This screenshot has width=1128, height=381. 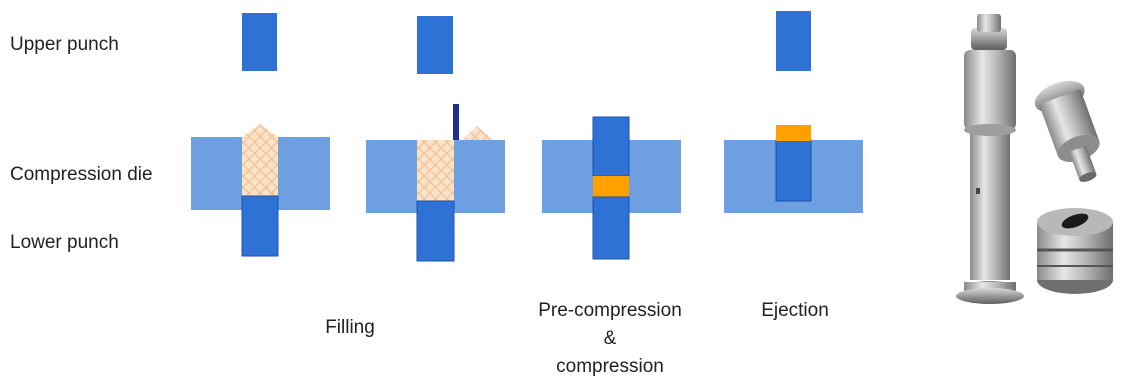 I want to click on stage-label-compression-line-1: Pre-compression, so click(x=610, y=310).